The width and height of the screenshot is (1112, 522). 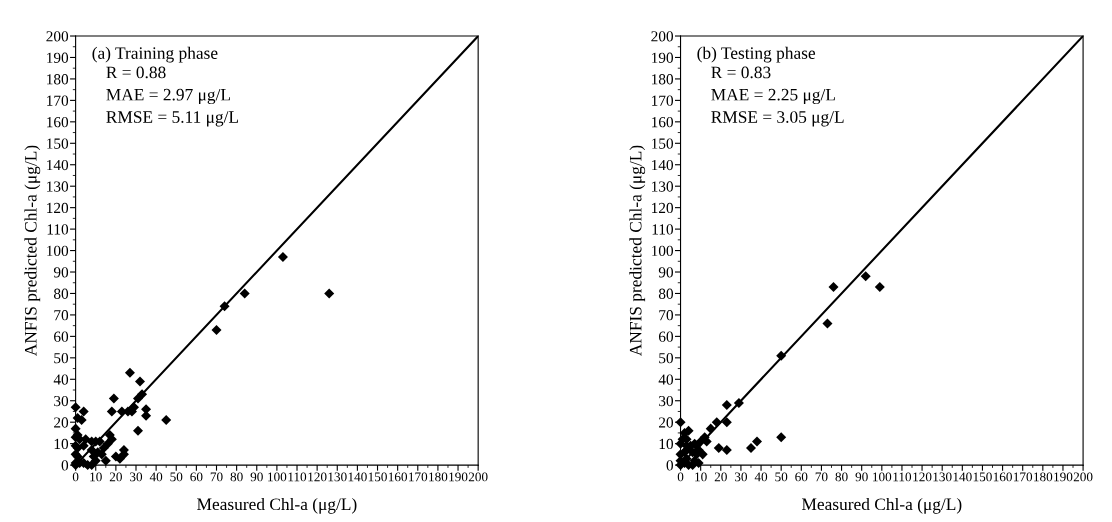 What do you see at coordinates (777, 119) in the screenshot?
I see `annotation: RMSE = 3.05 μg/L` at bounding box center [777, 119].